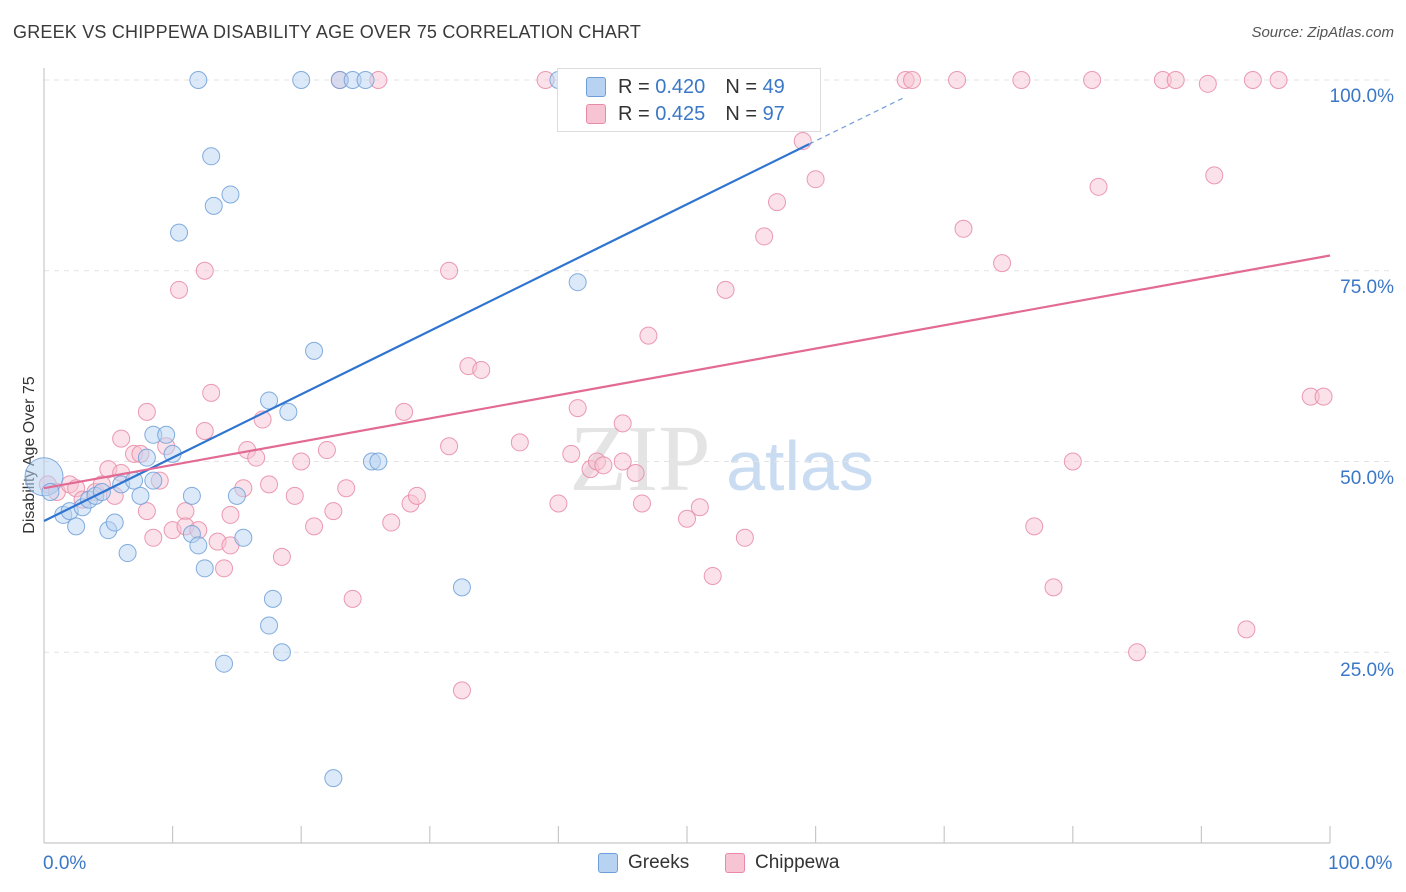 This screenshot has height=892, width=1406. Describe the element at coordinates (596, 87) in the screenshot. I see `greeks-swatch` at that location.